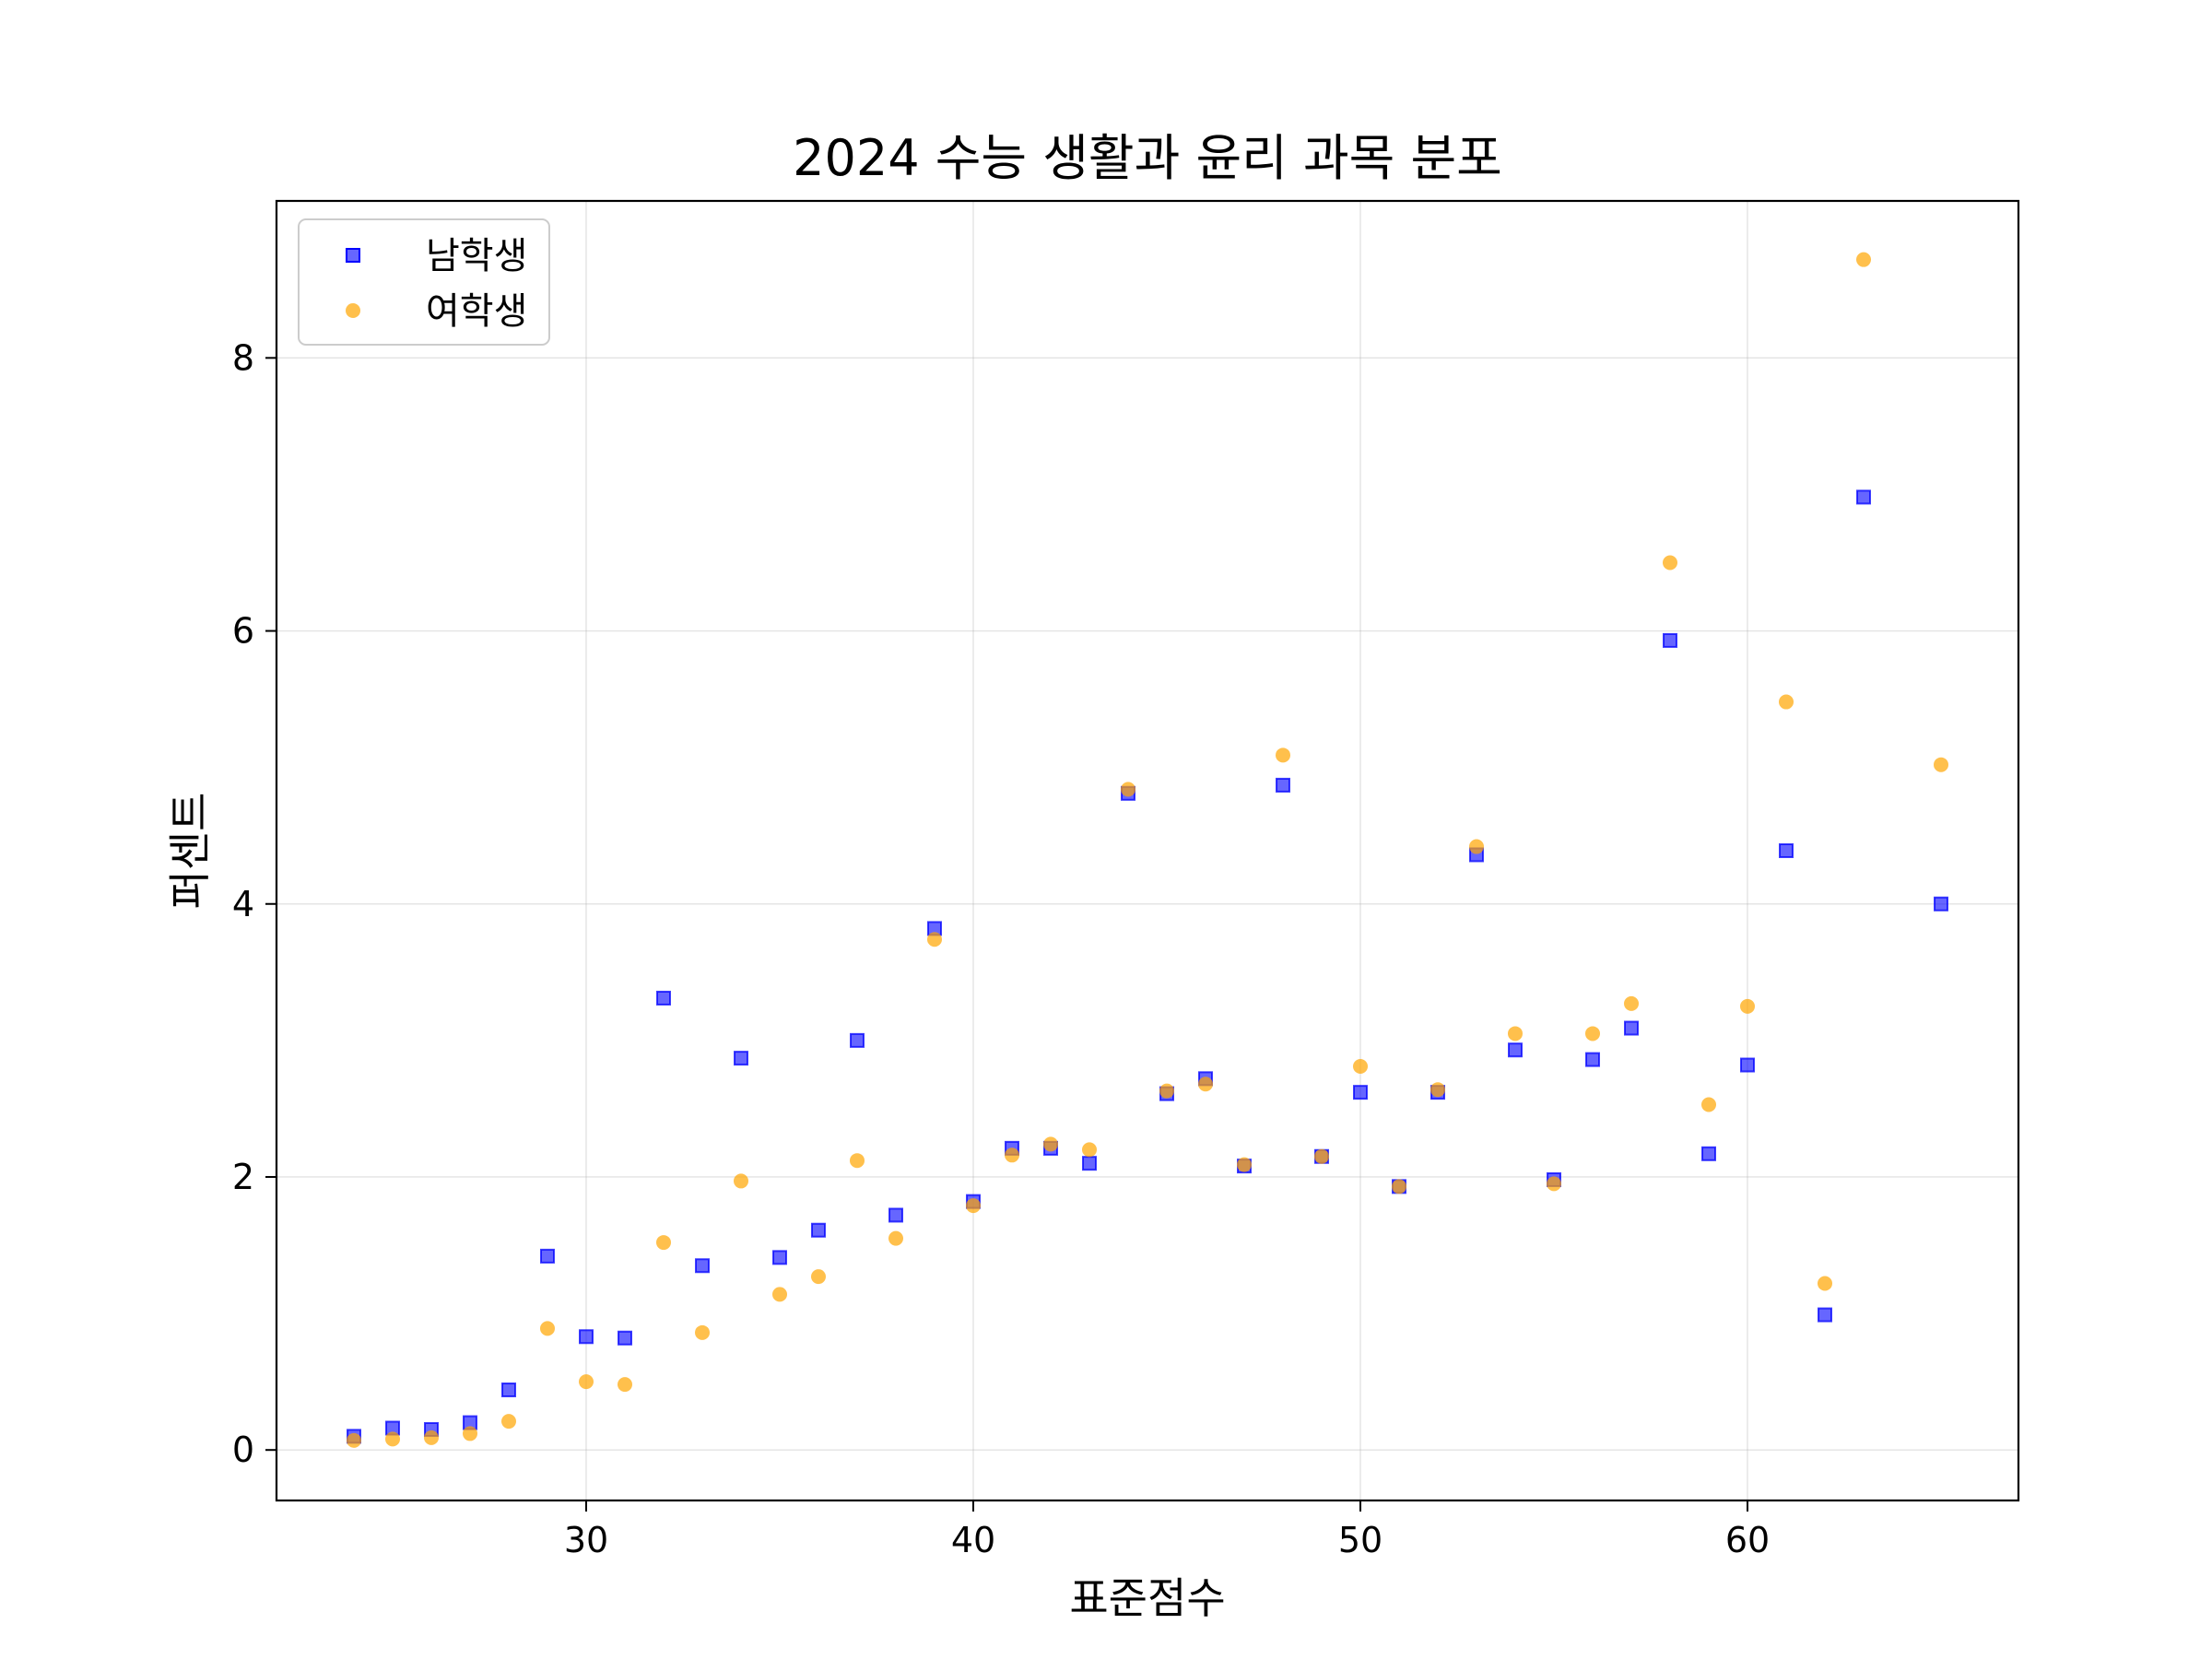 Image resolution: width=2212 pixels, height=1659 pixels. What do you see at coordinates (353, 255) in the screenshot?
I see `legend-marker-male` at bounding box center [353, 255].